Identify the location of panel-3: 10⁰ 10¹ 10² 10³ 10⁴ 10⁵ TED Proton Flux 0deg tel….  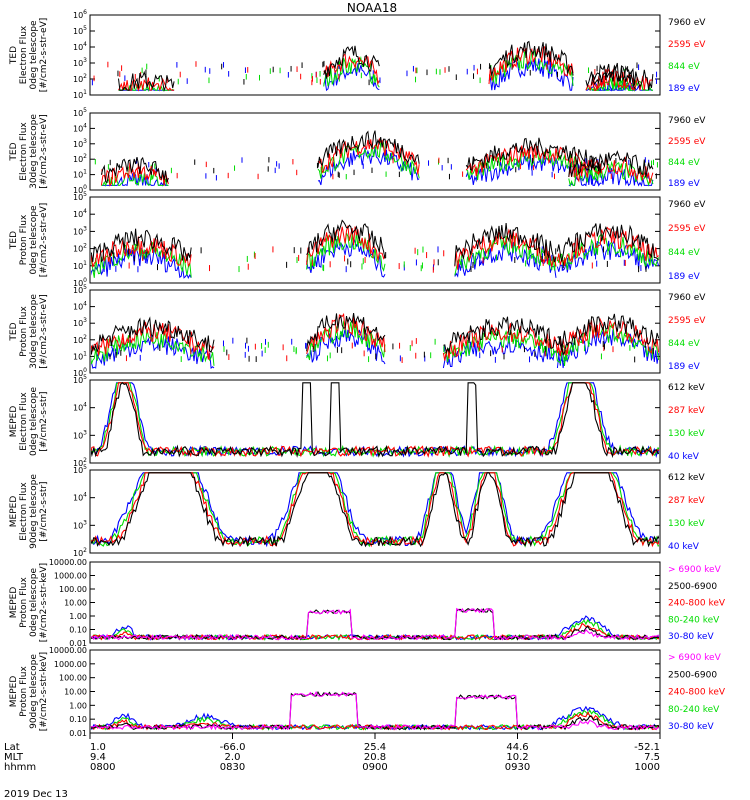
(357, 239).